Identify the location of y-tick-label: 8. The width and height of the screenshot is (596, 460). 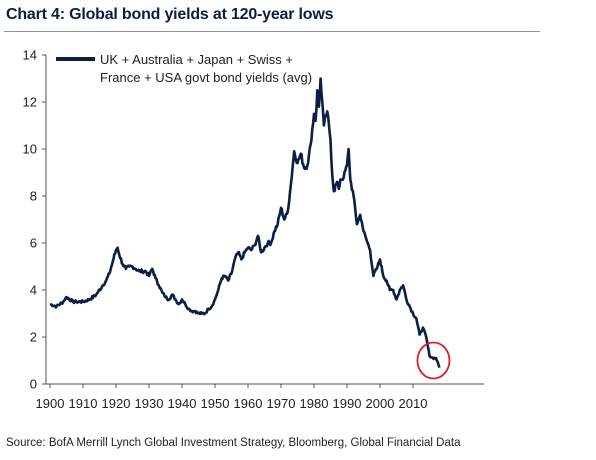
(33, 196).